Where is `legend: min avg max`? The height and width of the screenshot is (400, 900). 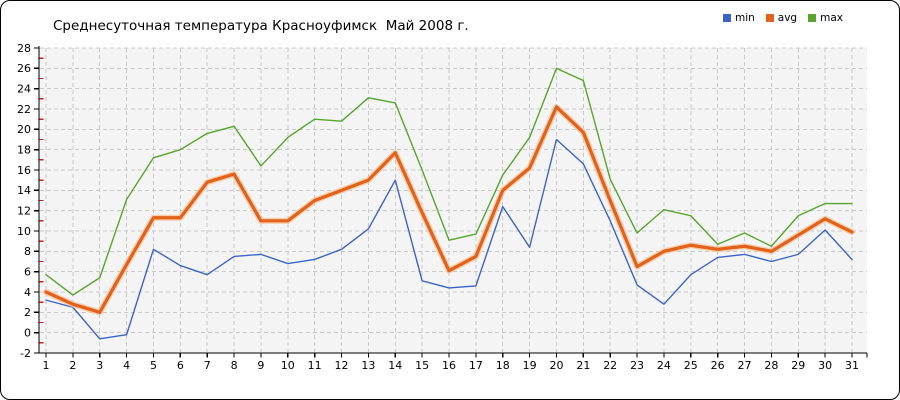 legend: min avg max is located at coordinates (782, 18).